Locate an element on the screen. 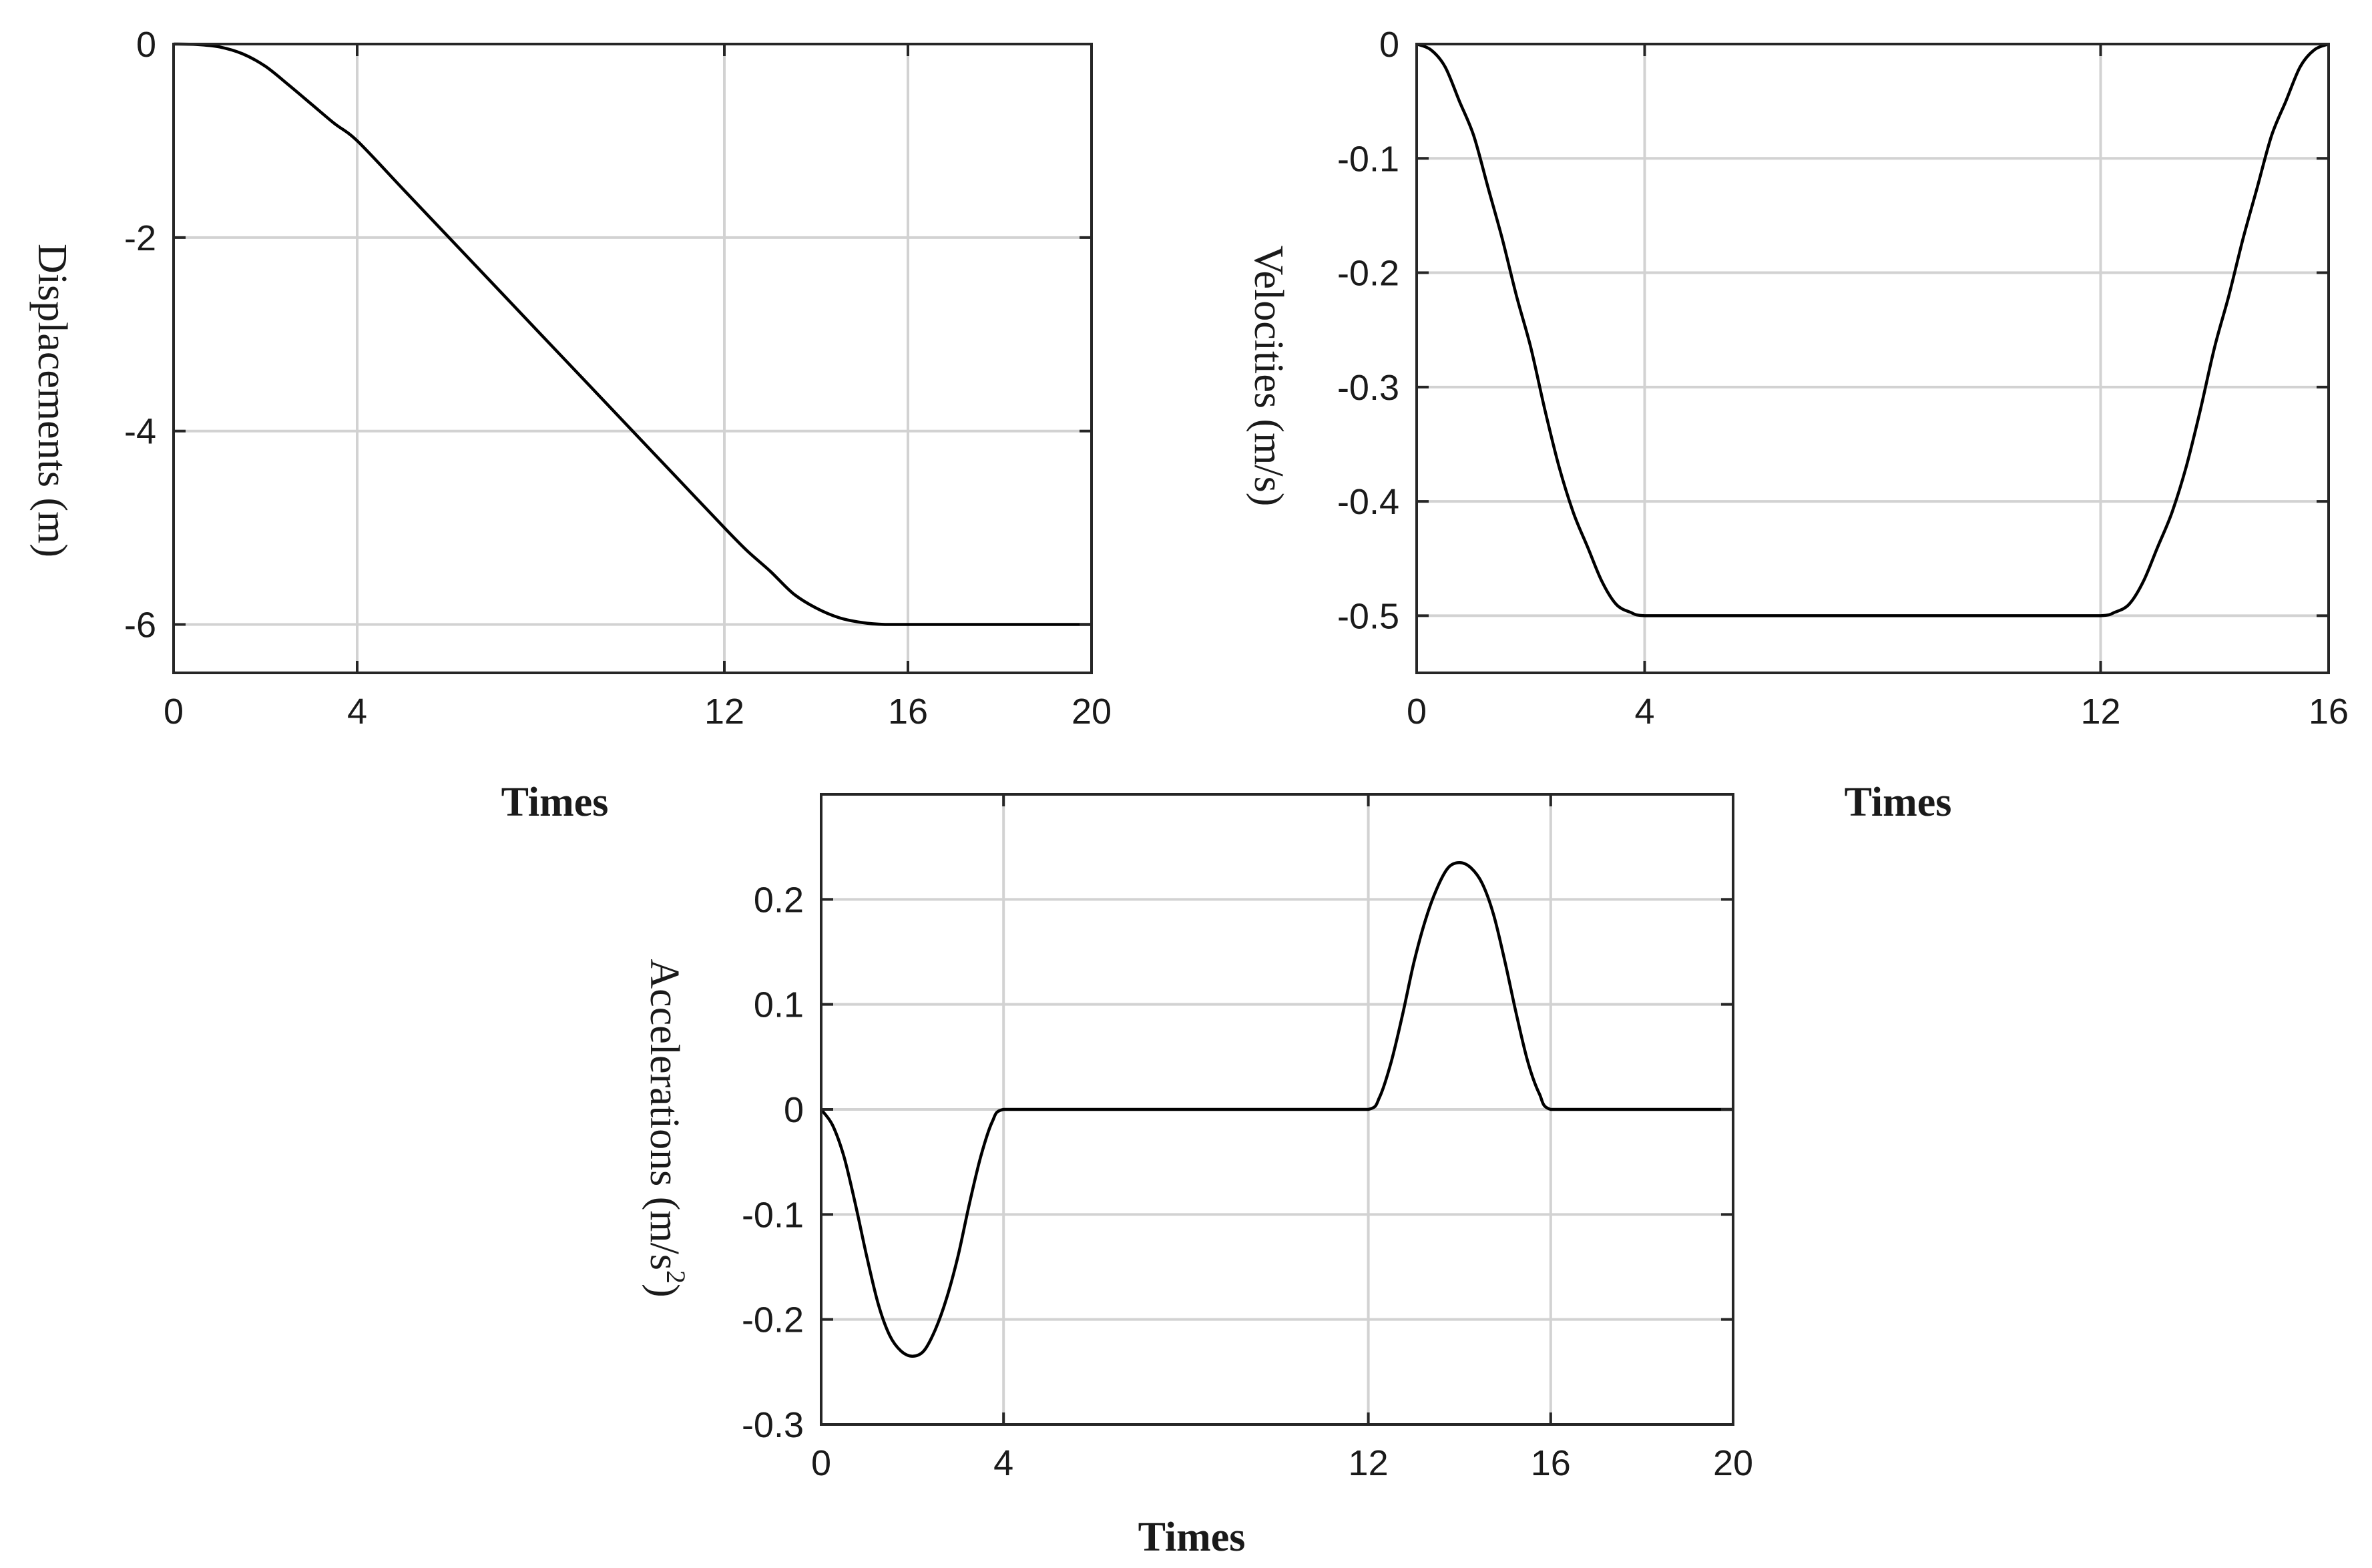 The height and width of the screenshot is (1568, 2372). velocity-y-tick-label: -0.3 is located at coordinates (1368, 388).